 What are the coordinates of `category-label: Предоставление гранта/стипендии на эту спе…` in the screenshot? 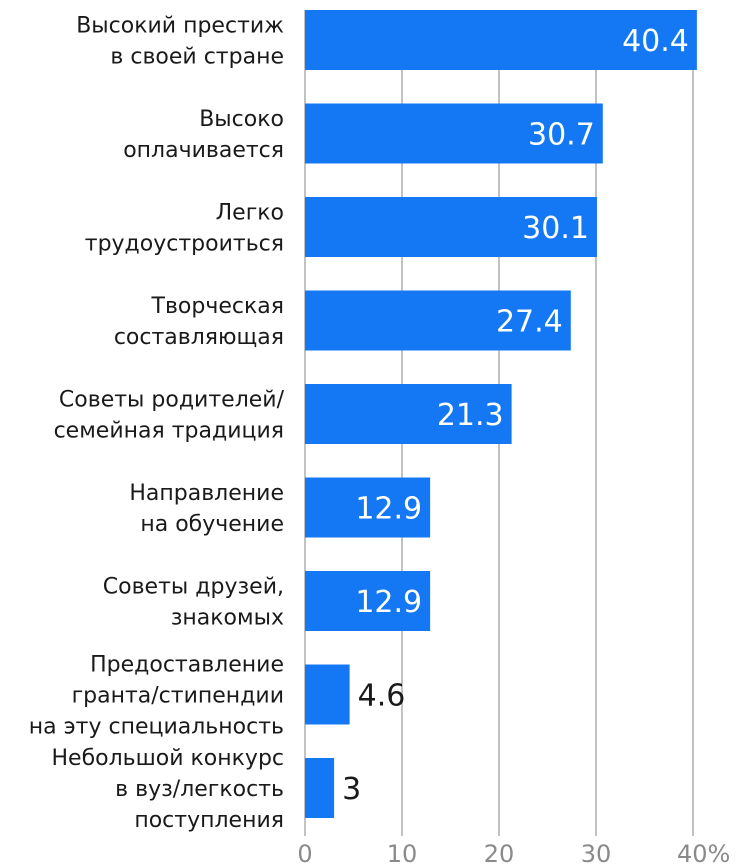 It's located at (156, 696).